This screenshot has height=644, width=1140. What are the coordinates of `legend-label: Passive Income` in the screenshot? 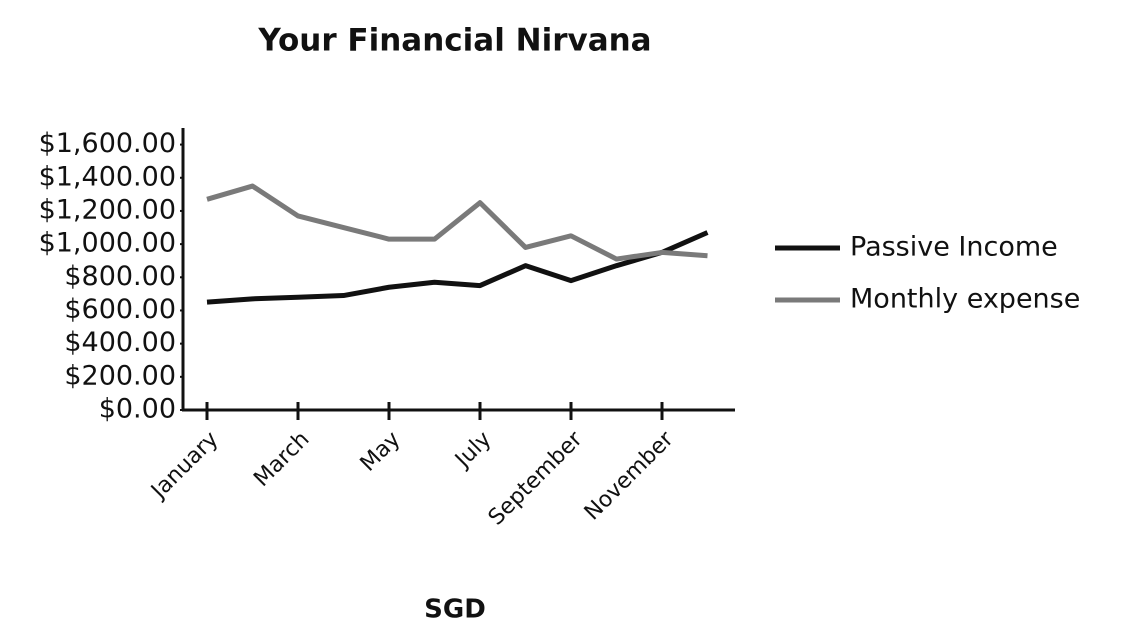 It's located at (954, 247).